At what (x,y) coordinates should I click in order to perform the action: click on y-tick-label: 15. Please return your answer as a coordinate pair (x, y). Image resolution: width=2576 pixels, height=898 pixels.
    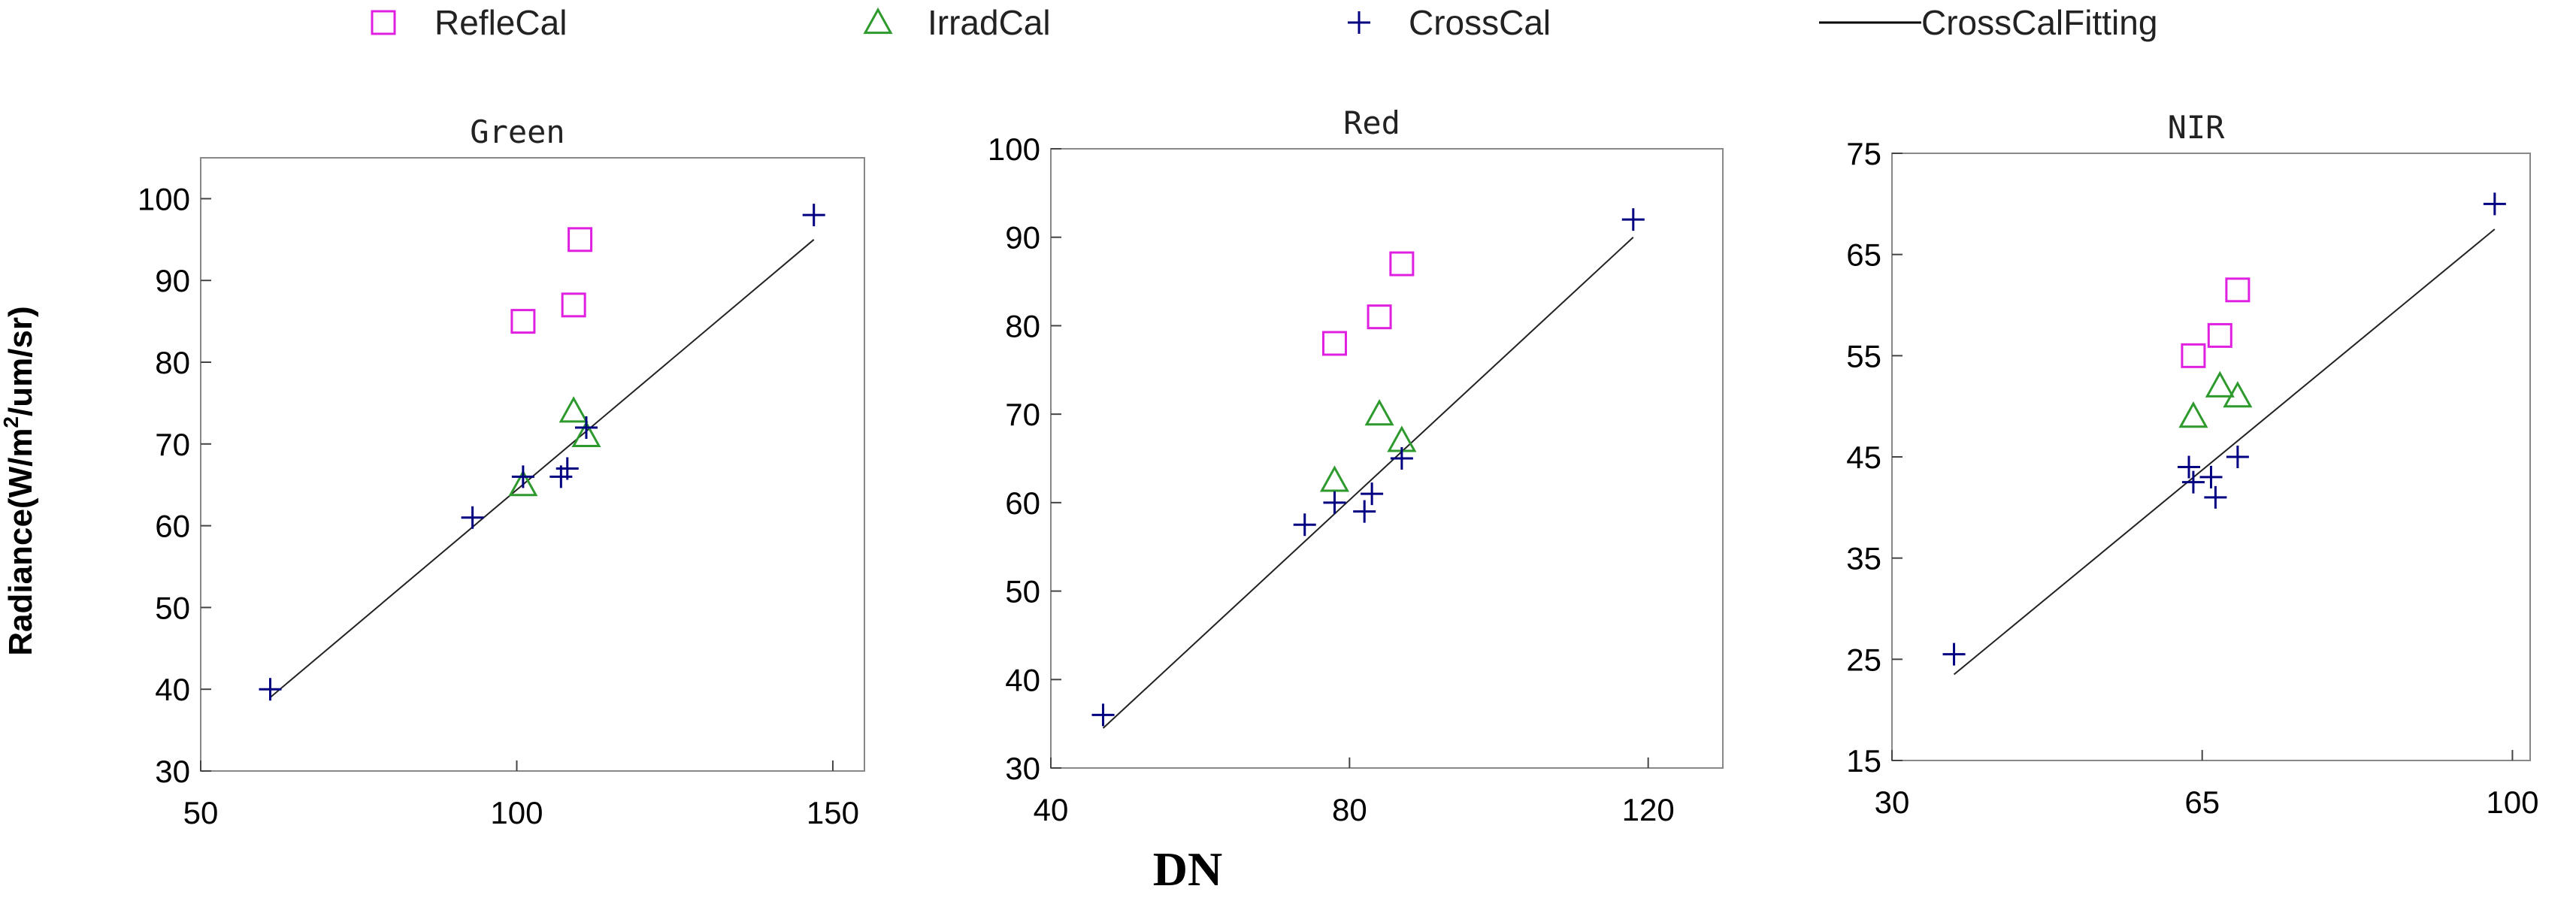
    Looking at the image, I should click on (1863, 761).